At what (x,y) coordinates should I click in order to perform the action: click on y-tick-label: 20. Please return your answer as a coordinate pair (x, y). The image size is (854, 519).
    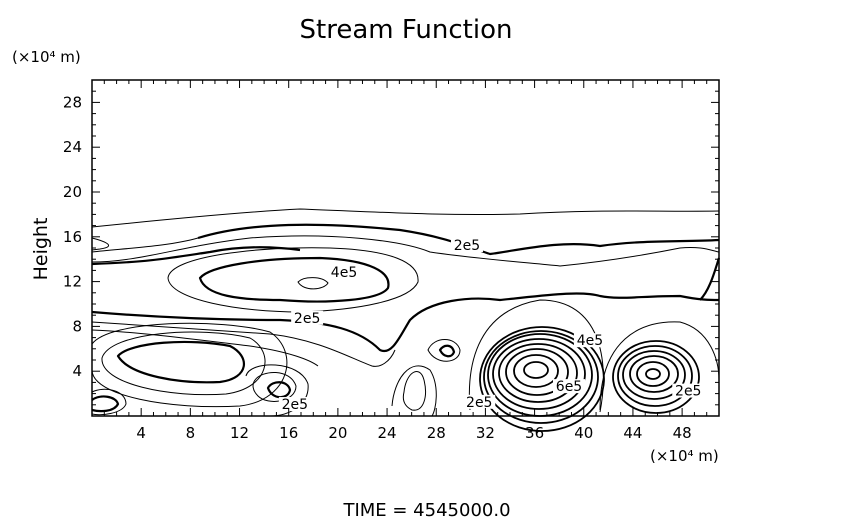
    Looking at the image, I should click on (72, 192).